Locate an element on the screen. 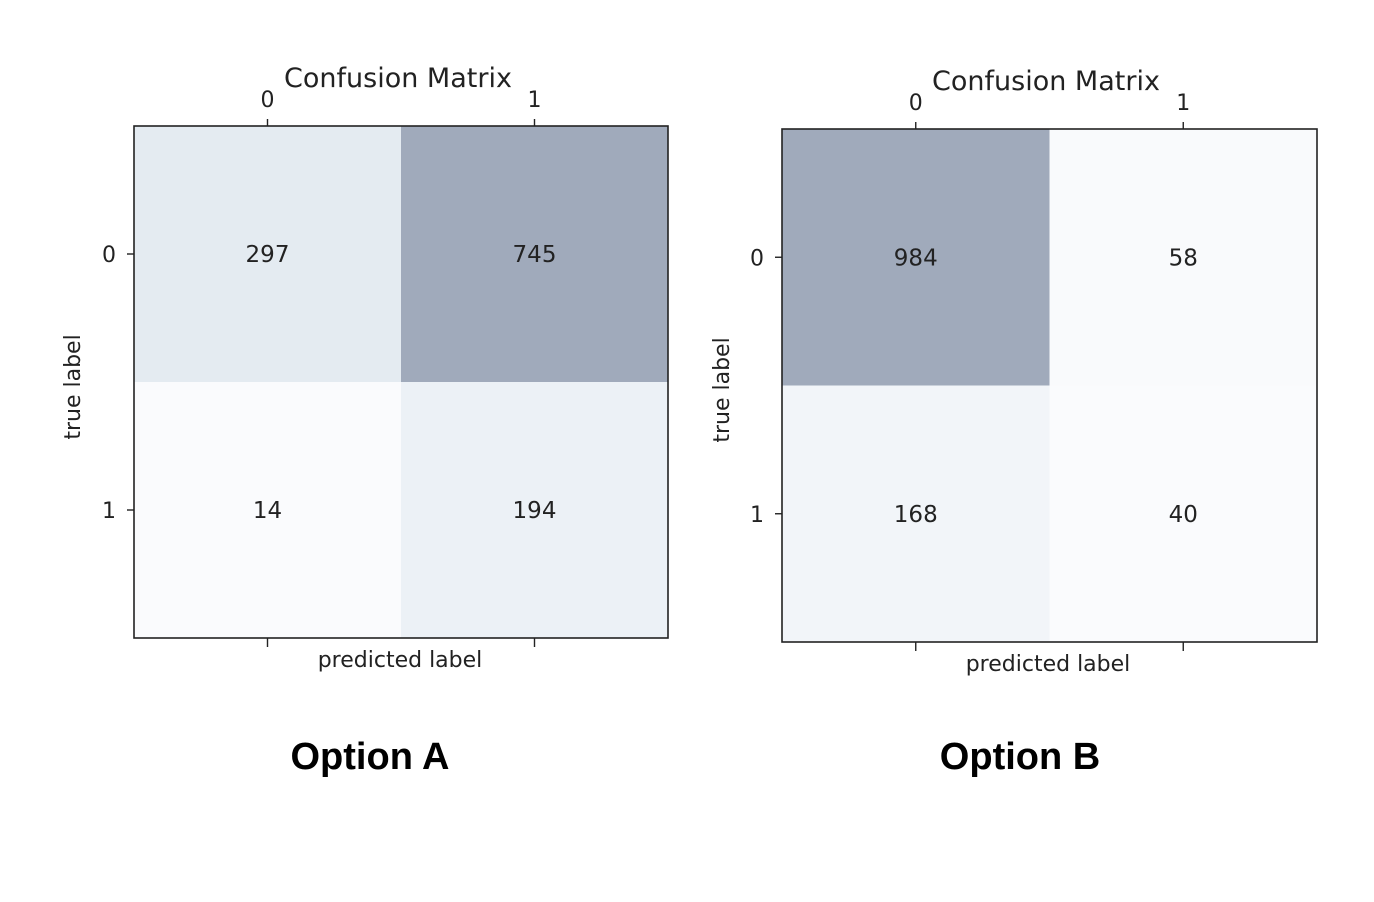 The height and width of the screenshot is (902, 1374). cell-value-0-1: 745 is located at coordinates (535, 255).